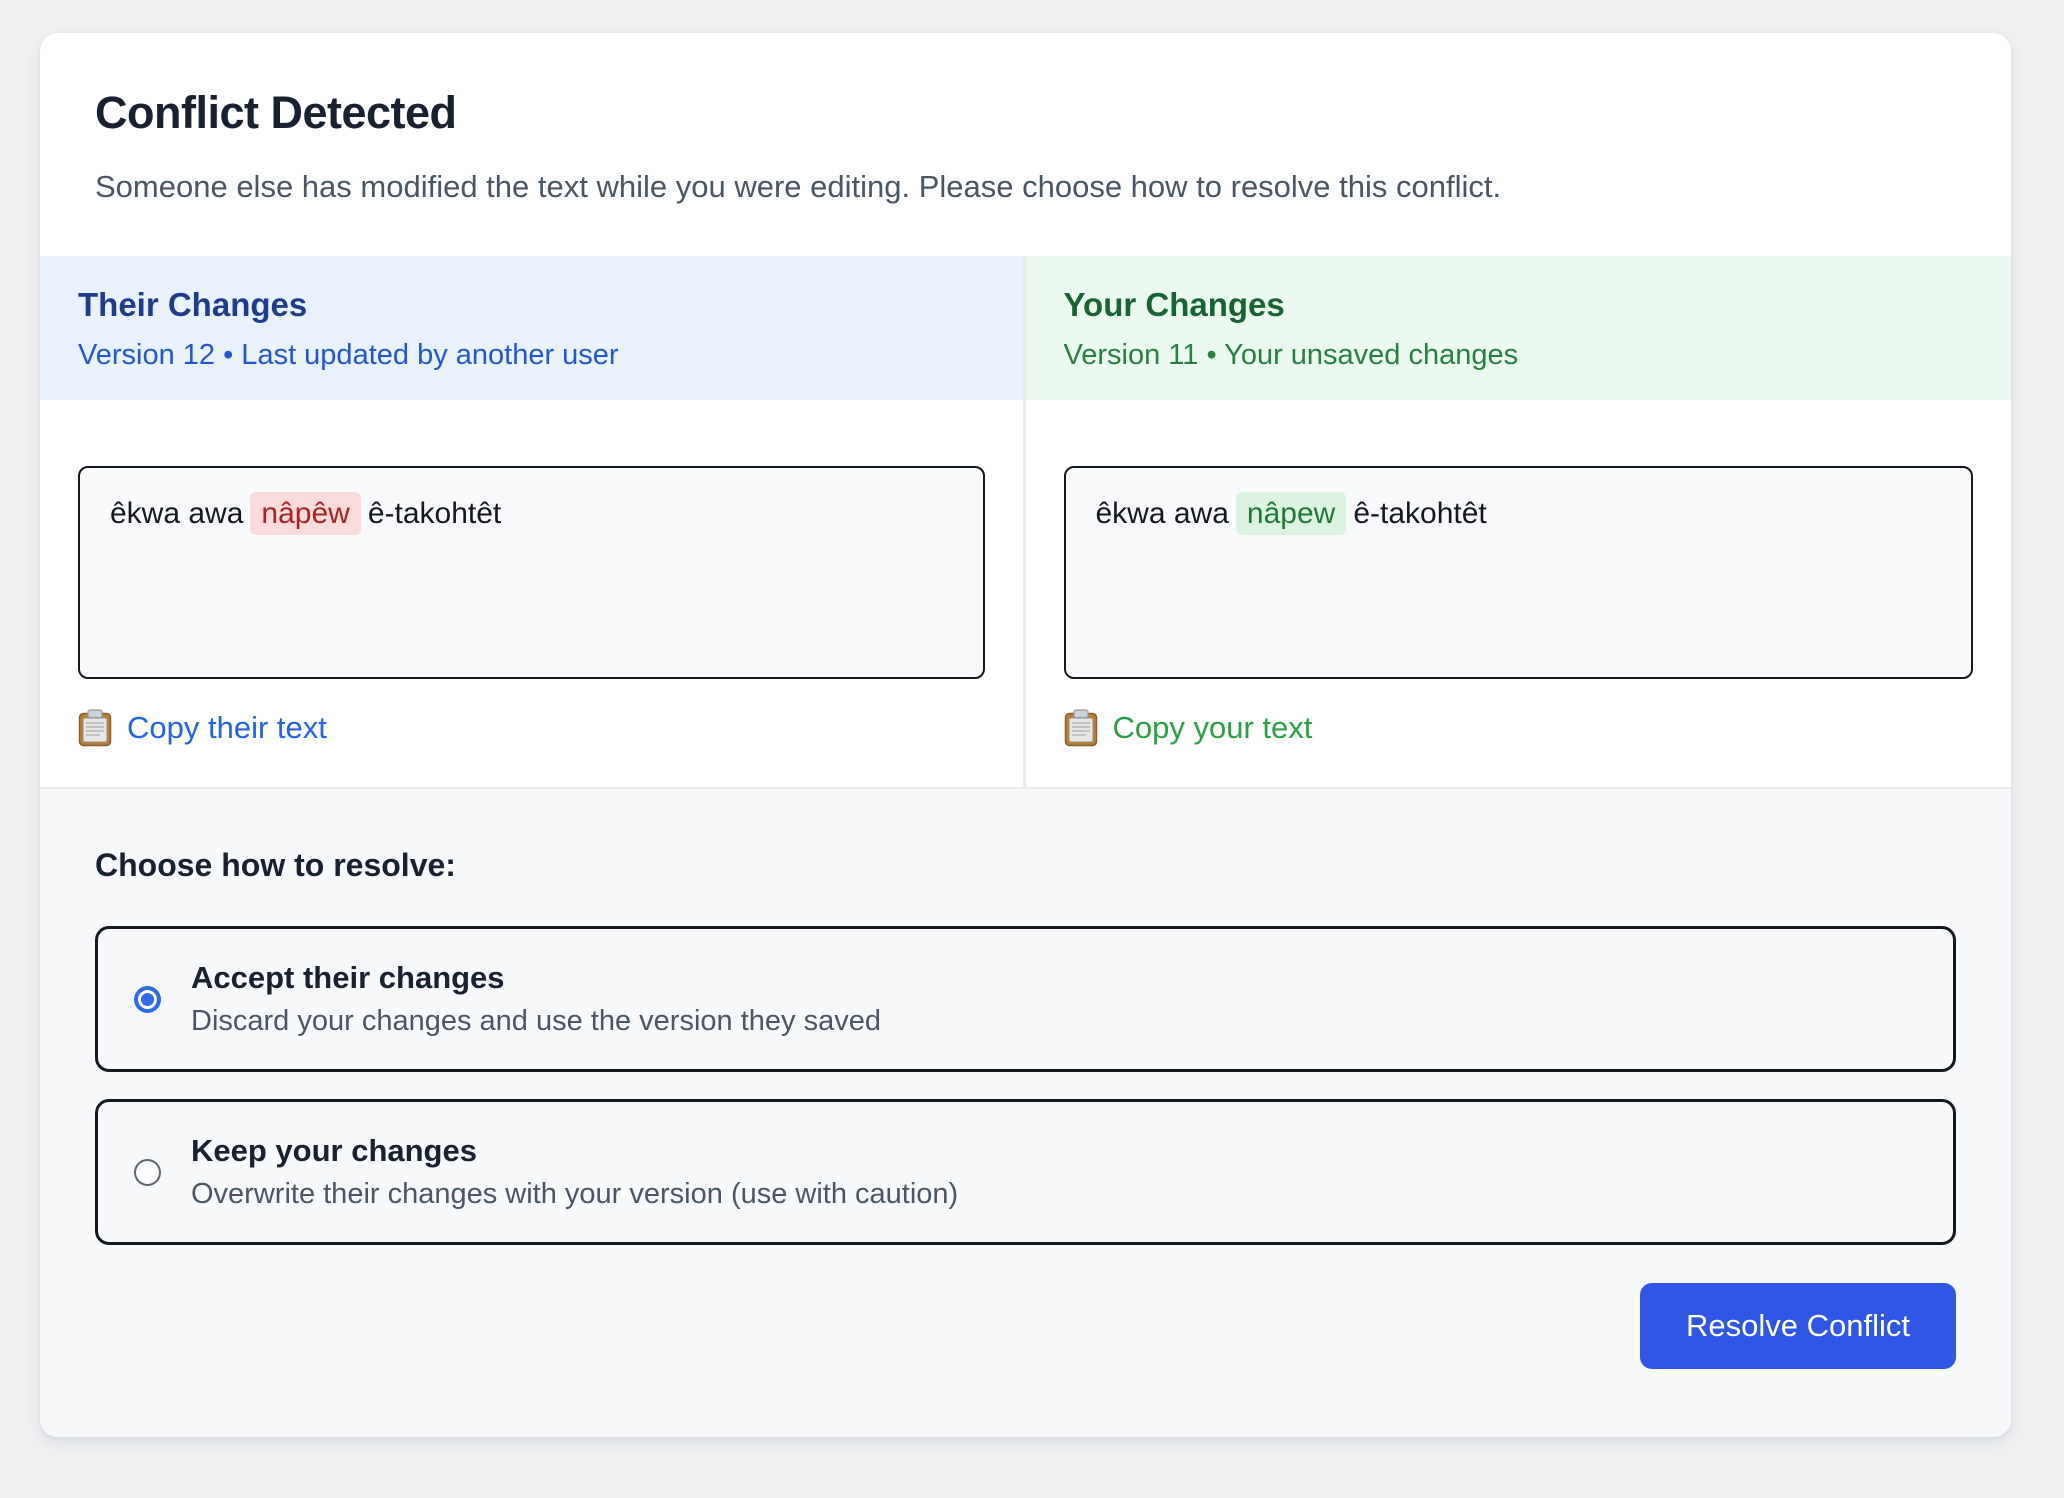 This screenshot has width=2064, height=1498. What do you see at coordinates (275, 865) in the screenshot?
I see `resolve-heading: Choose how to resolve:` at bounding box center [275, 865].